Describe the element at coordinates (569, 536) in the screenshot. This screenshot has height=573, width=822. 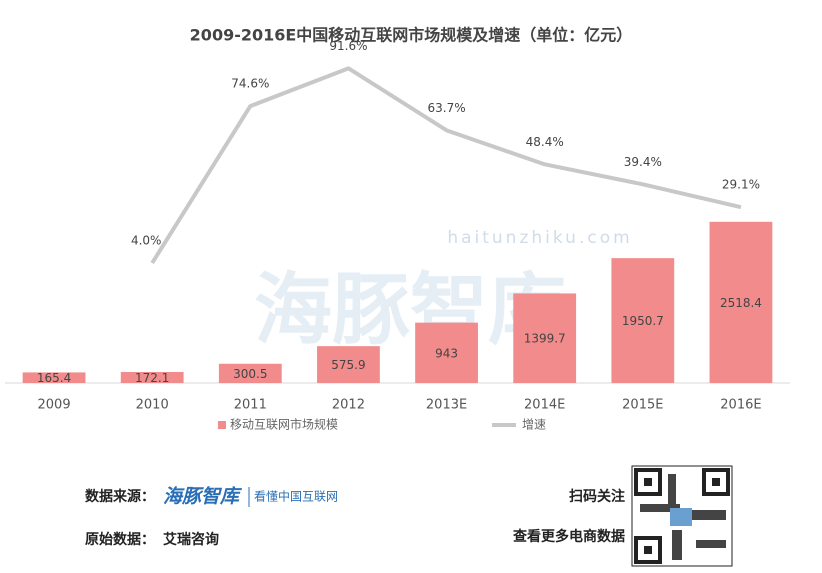
I see `qr-caption: 查看更多电商数据` at that location.